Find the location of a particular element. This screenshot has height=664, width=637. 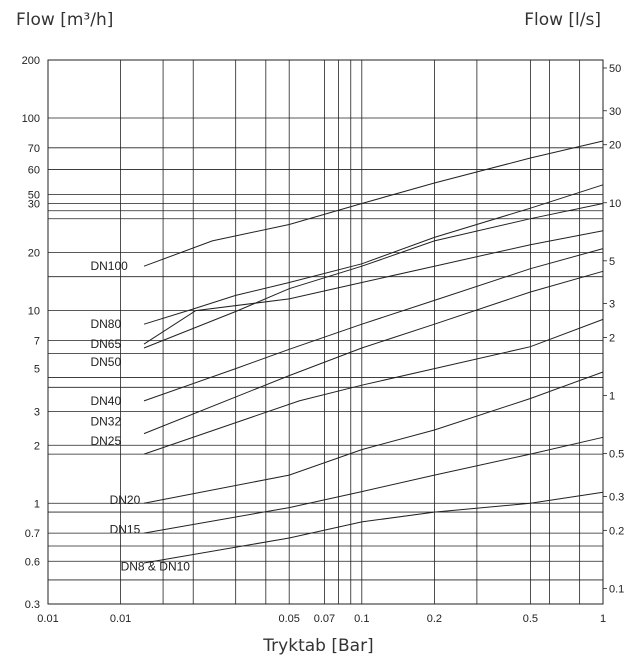

y-left-tick-label: 10 is located at coordinates (34, 312).